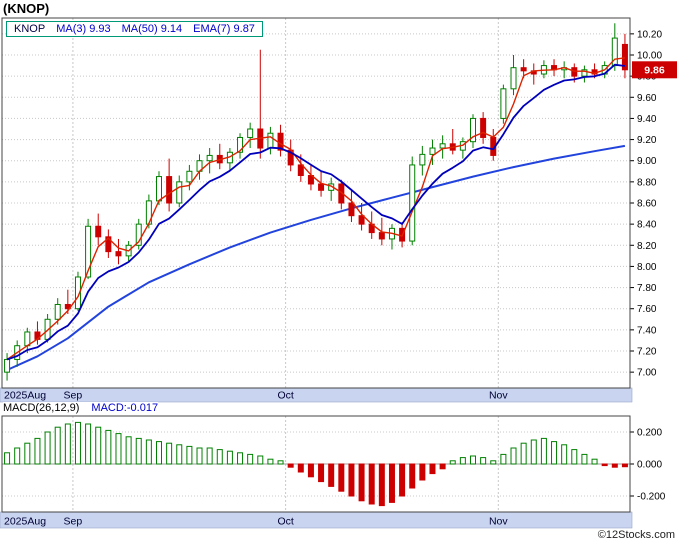 Image resolution: width=680 pixels, height=546 pixels. I want to click on ma50-legend: MA(50) 9.14, so click(152, 29).